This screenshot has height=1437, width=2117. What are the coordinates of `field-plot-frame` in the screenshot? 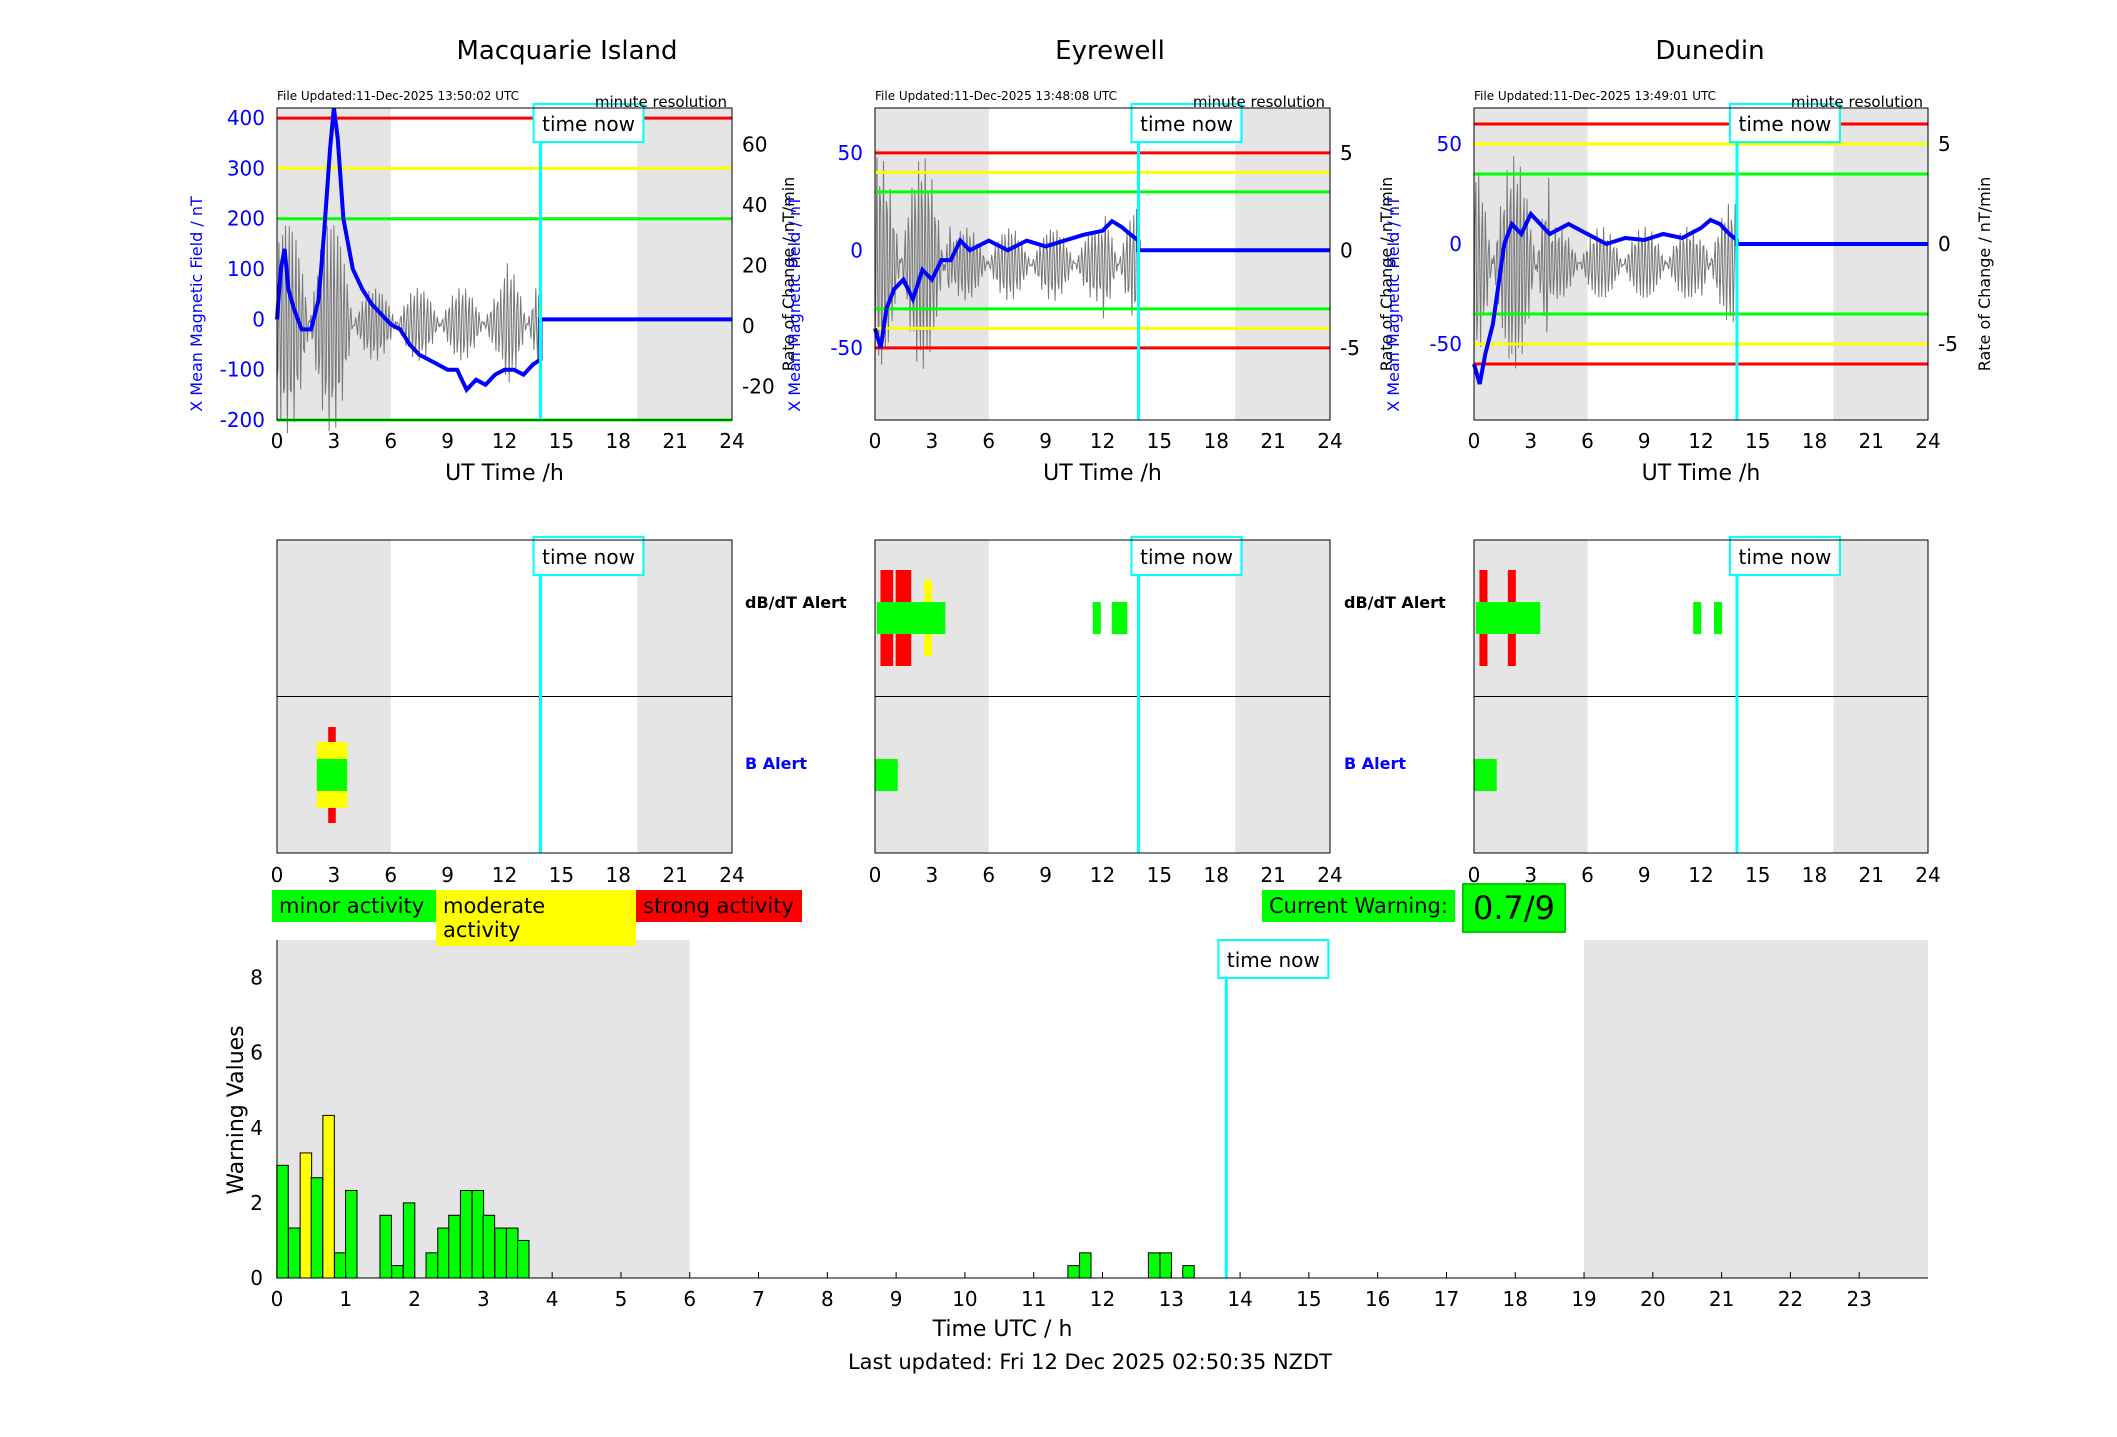 It's located at (1102, 264).